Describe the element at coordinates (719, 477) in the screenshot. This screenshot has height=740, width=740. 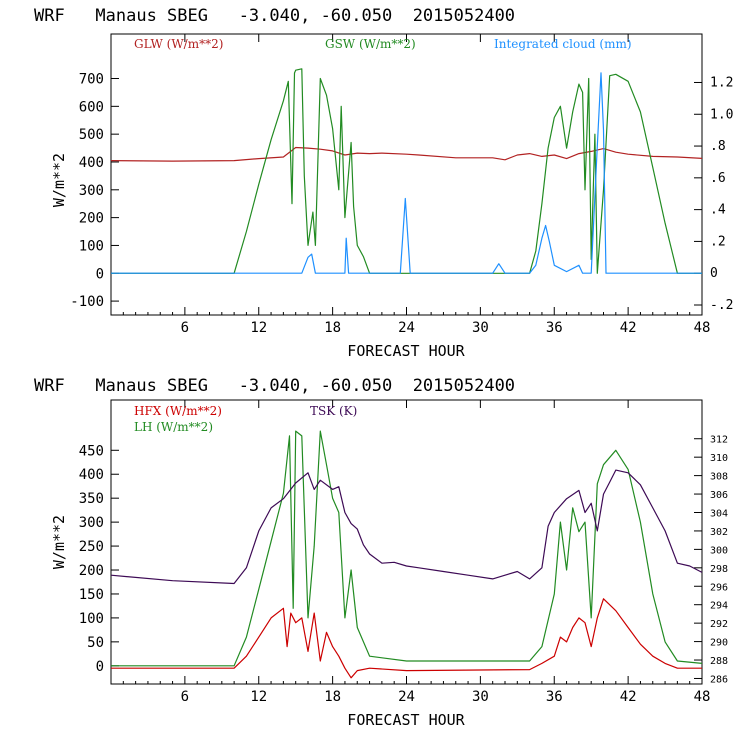
I see `y2-tick-label: 308` at that location.